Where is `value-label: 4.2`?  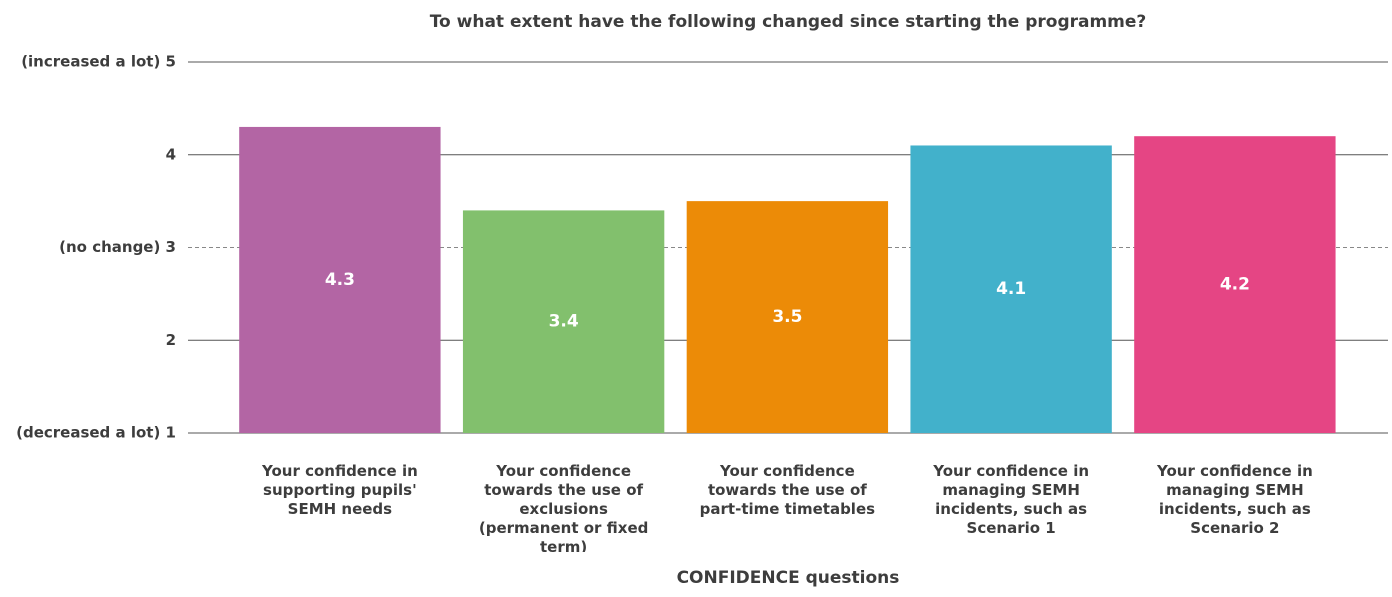
value-label: 4.2 is located at coordinates (1235, 285).